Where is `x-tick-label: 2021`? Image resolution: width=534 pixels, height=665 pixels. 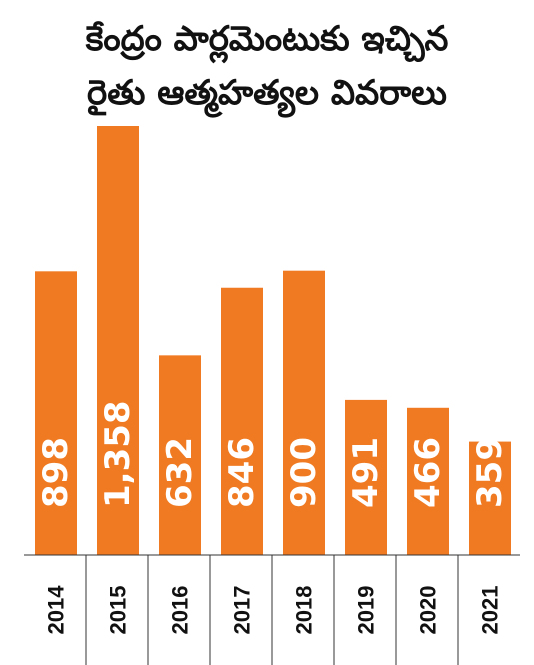 x-tick-label: 2021 is located at coordinates (490, 610).